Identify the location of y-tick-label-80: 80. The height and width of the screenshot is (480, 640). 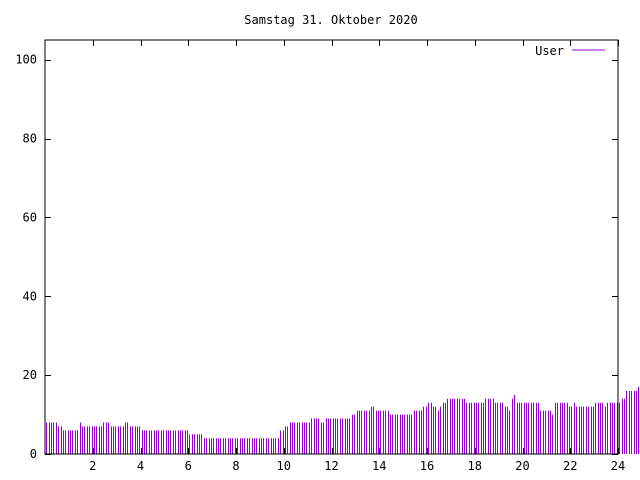
(30, 139).